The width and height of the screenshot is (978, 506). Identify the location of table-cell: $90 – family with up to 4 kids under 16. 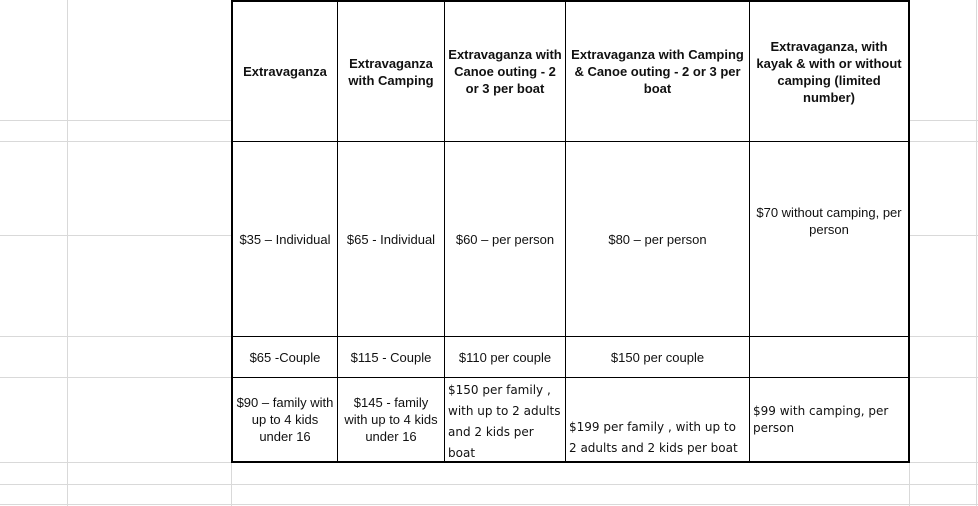
(284, 420).